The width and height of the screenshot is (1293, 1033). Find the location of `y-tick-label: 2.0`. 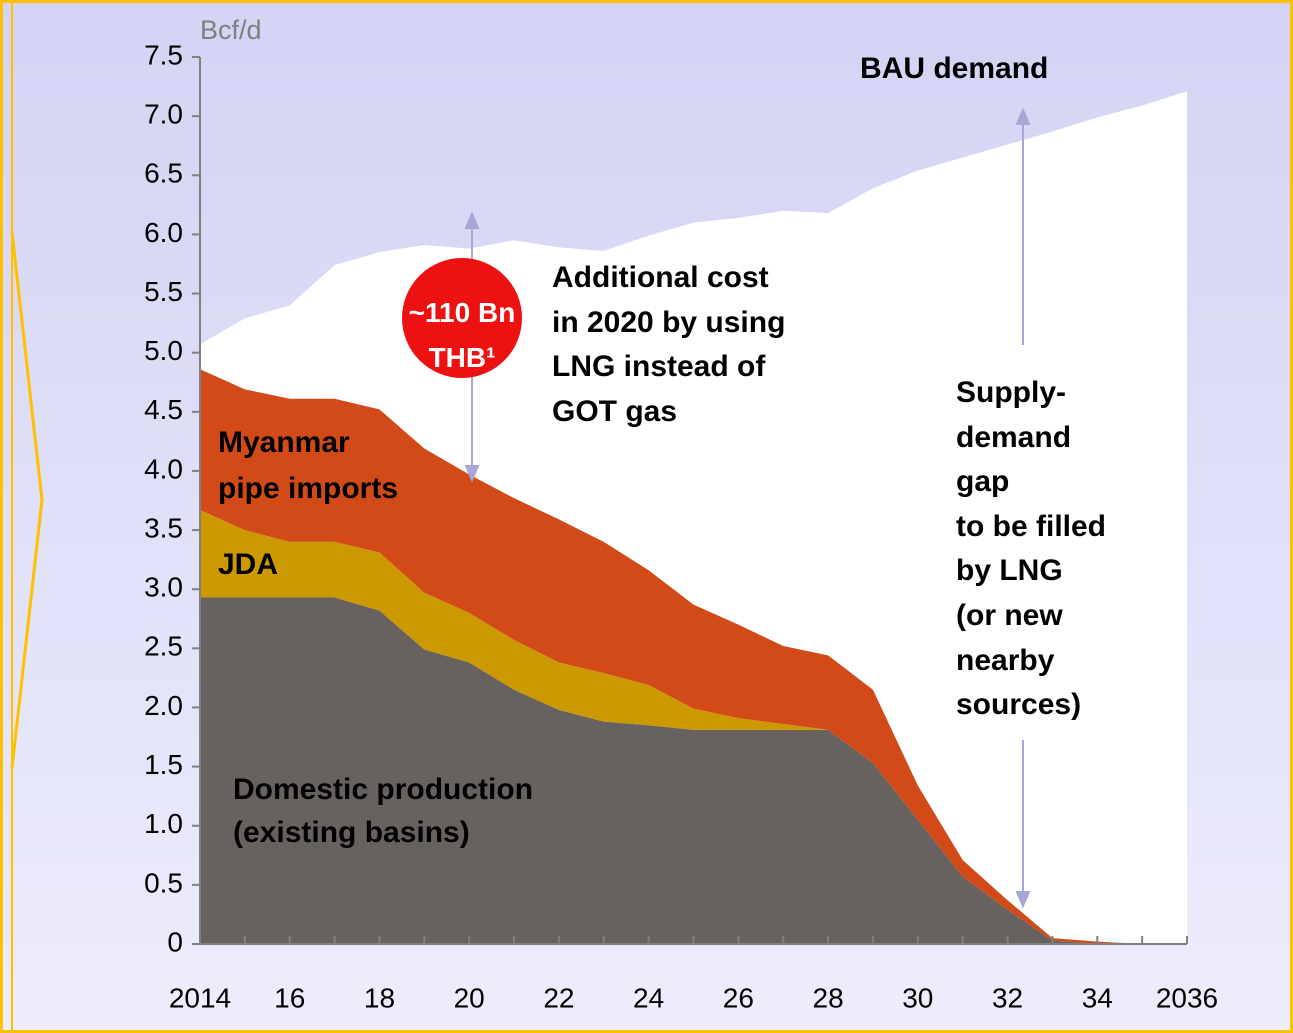

y-tick-label: 2.0 is located at coordinates (163, 705).